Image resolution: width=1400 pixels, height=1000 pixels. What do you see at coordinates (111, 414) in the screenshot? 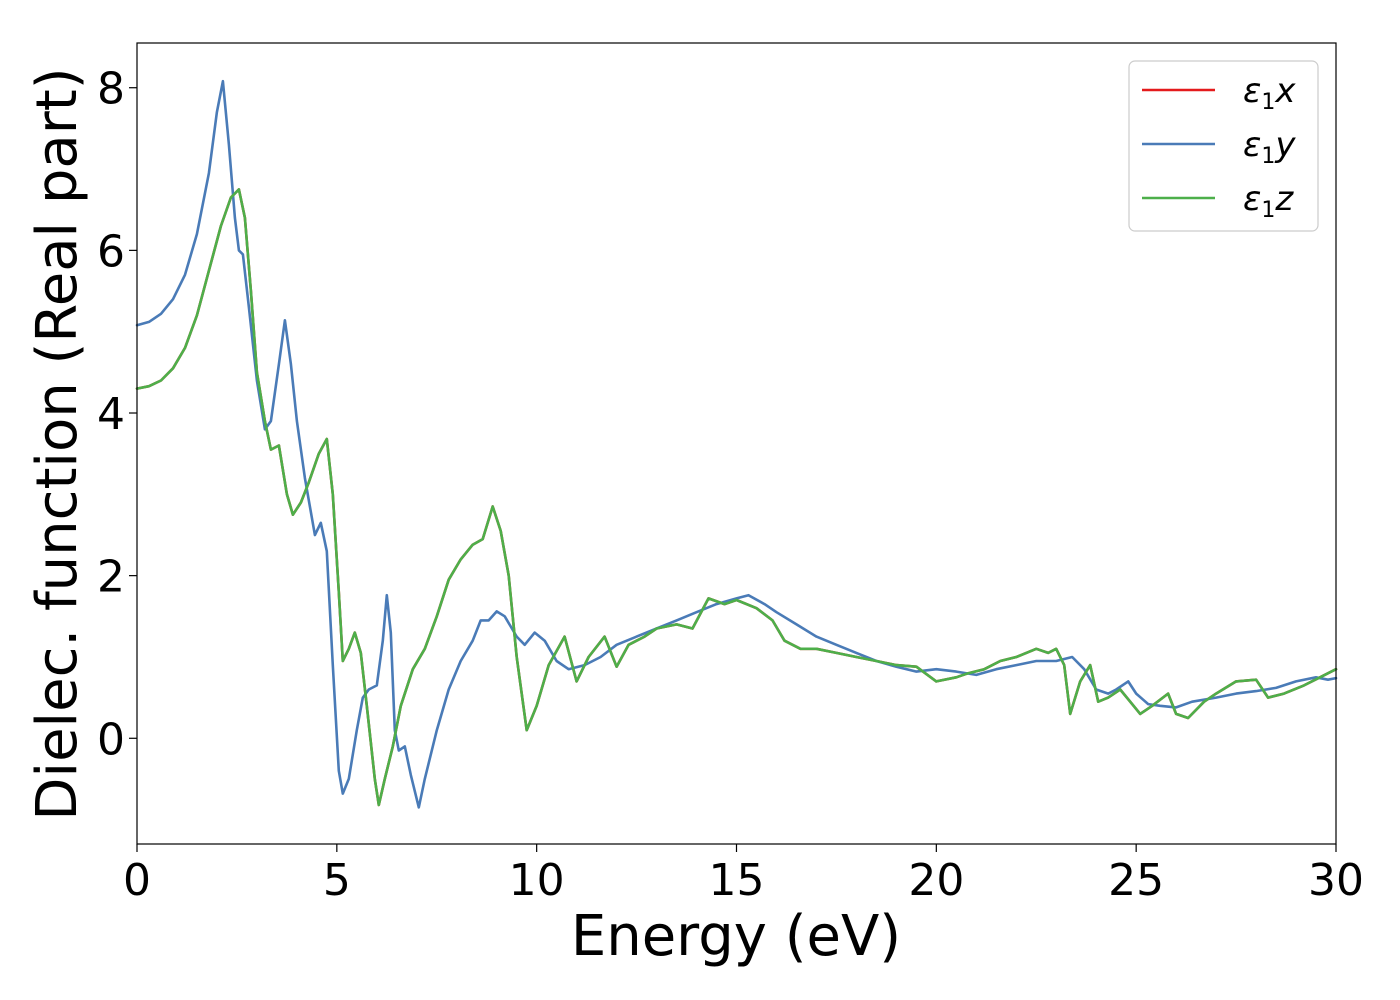
I see `y-tick-label: 4` at bounding box center [111, 414].